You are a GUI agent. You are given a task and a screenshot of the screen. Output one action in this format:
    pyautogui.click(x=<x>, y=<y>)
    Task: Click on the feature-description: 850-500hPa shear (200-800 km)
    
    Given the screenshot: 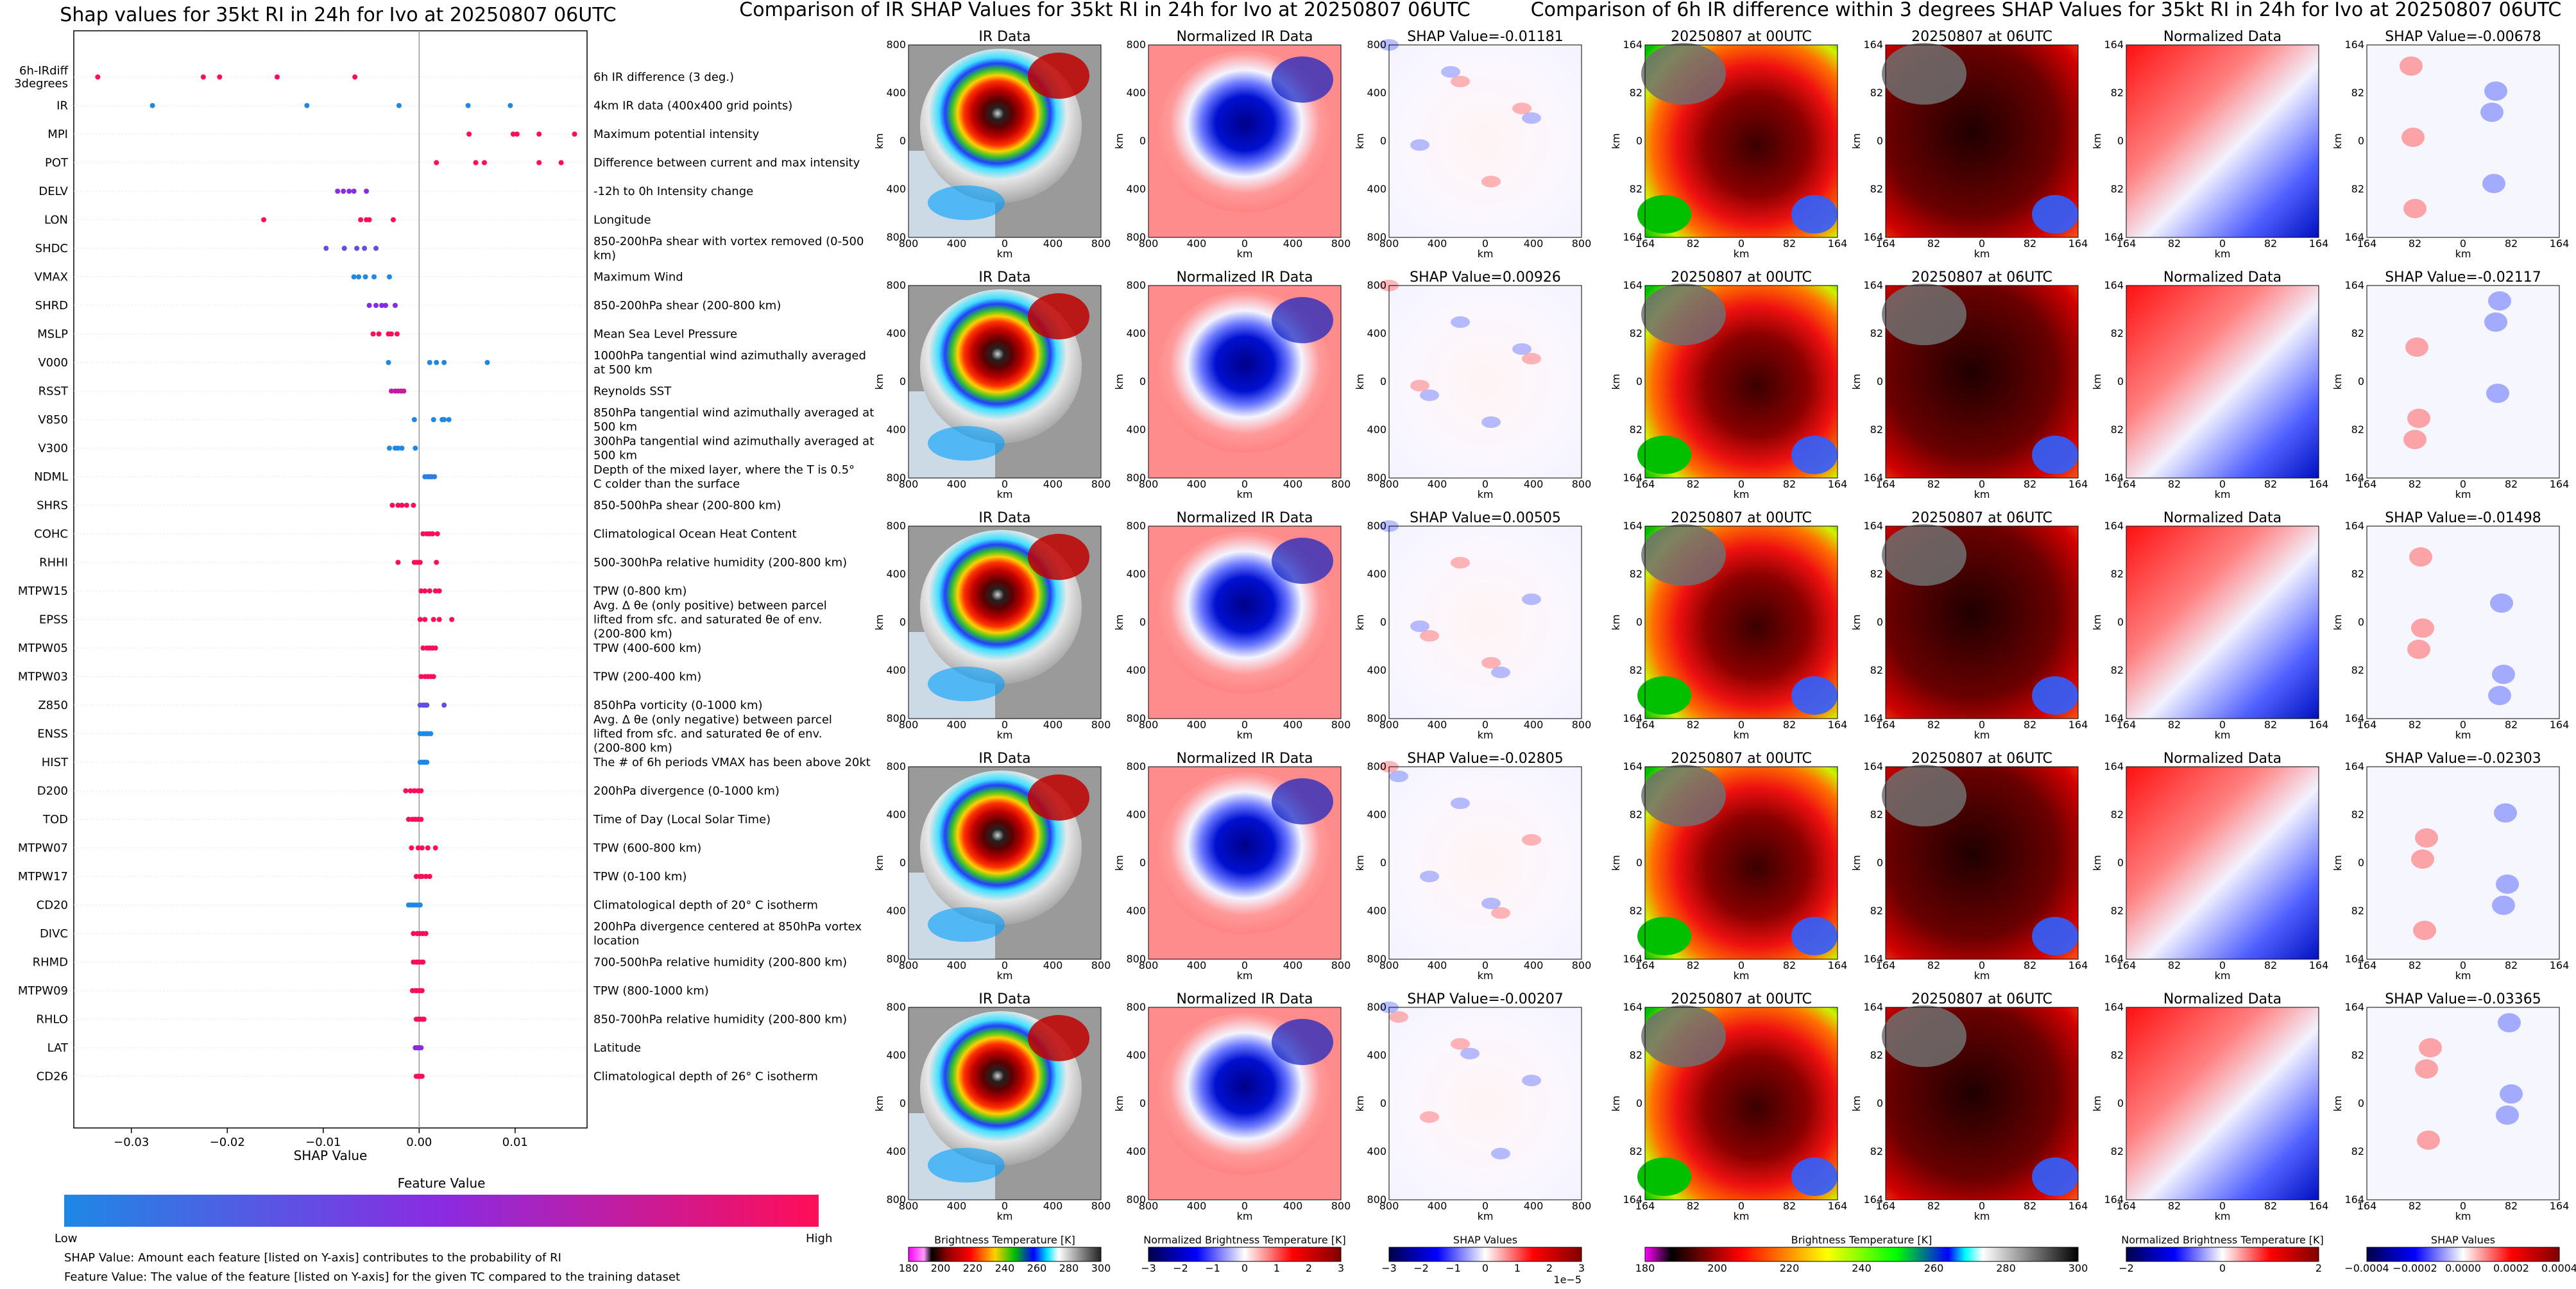 What is the action you would take?
    pyautogui.click(x=687, y=506)
    